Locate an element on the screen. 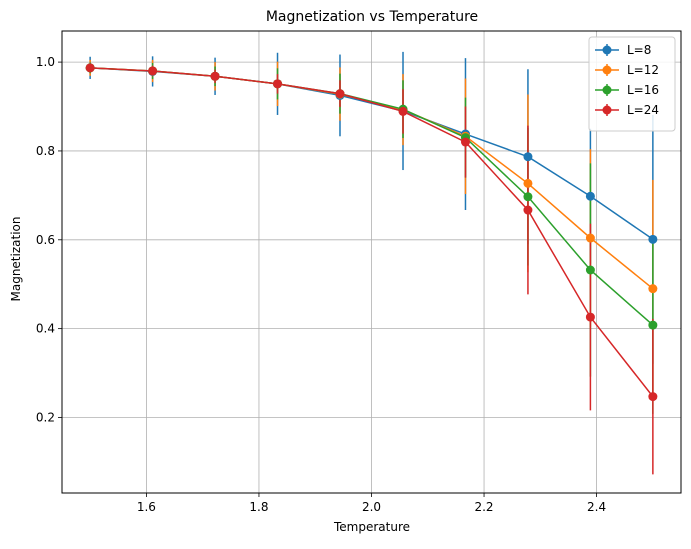 Image resolution: width=691 pixels, height=549 pixels. legend-label: L=24 is located at coordinates (643, 110).